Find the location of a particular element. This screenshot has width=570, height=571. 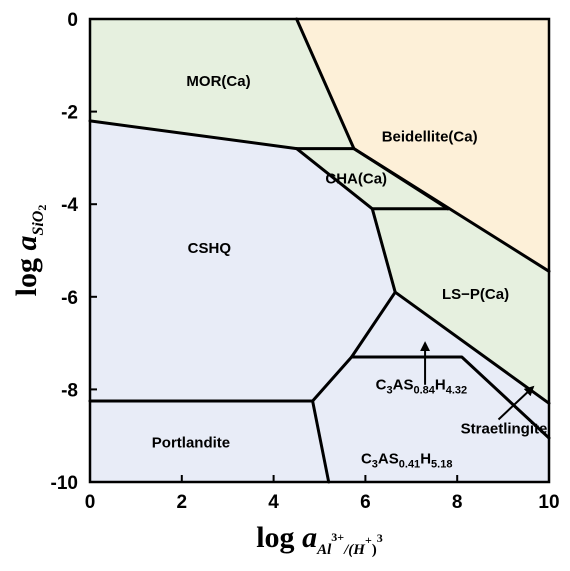

region-label-portlandite: Portlandite is located at coordinates (191, 442).